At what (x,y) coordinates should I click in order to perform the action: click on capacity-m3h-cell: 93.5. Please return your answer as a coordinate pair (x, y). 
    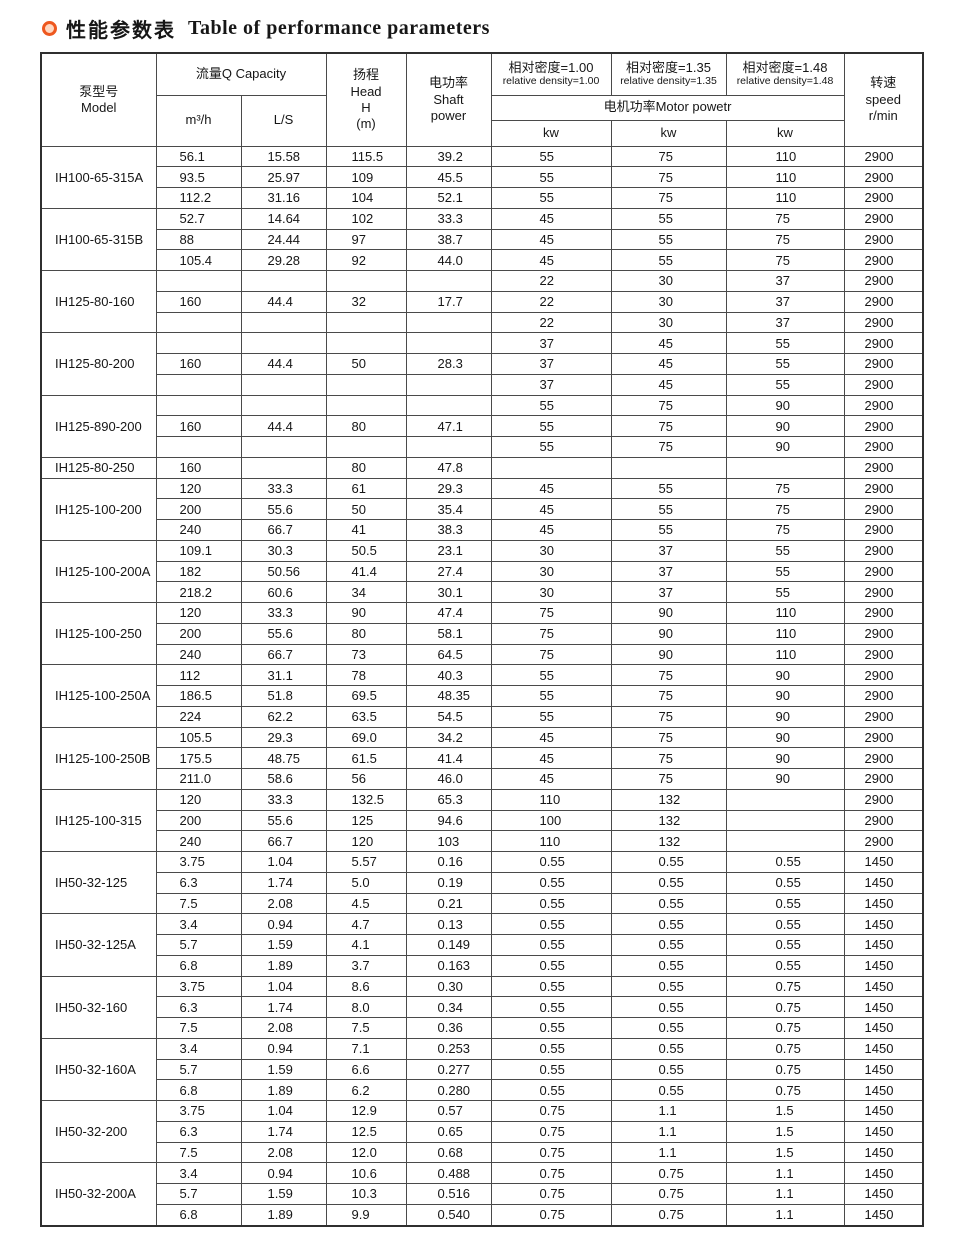
    Looking at the image, I should click on (198, 177).